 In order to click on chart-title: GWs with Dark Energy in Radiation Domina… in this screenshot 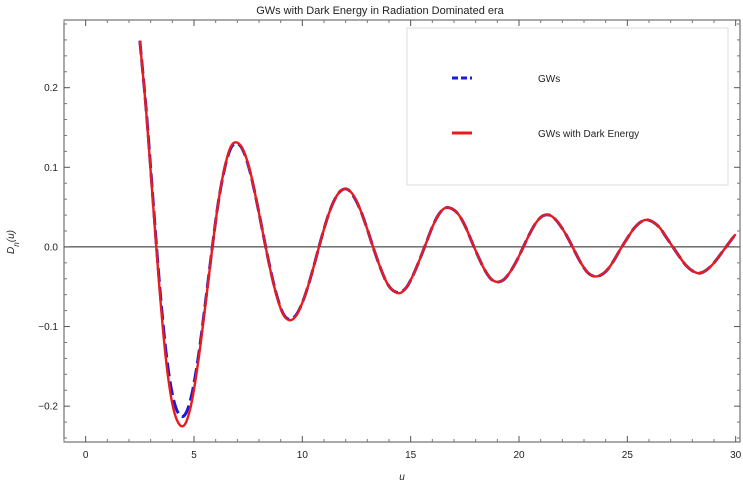, I will do `click(380, 11)`.